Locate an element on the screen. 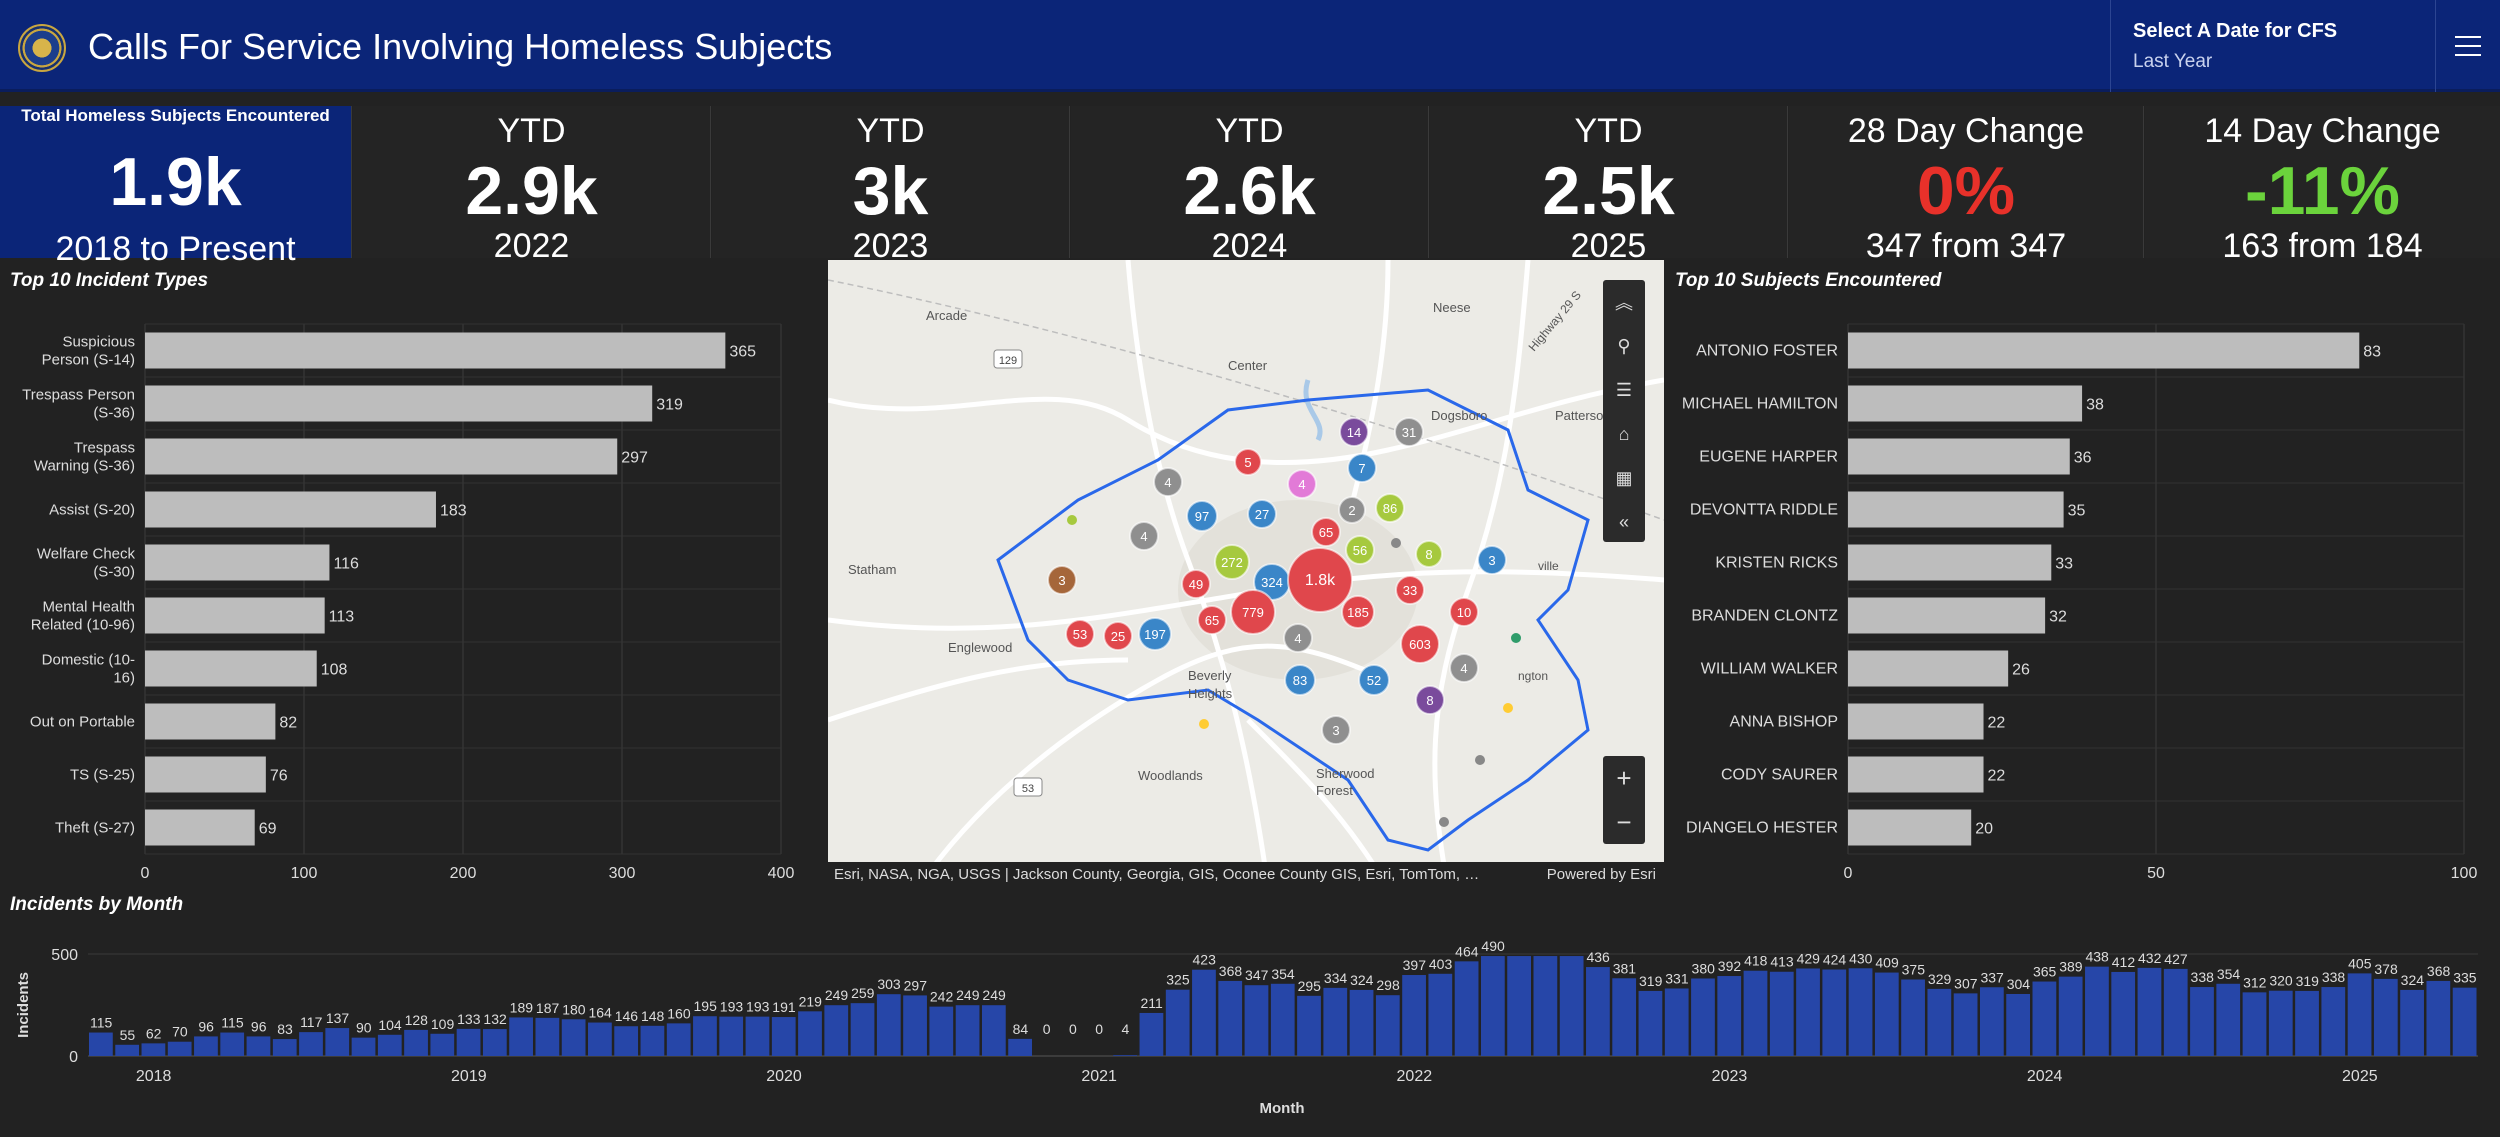  collapse-left-icon: « is located at coordinates (1623, 521).